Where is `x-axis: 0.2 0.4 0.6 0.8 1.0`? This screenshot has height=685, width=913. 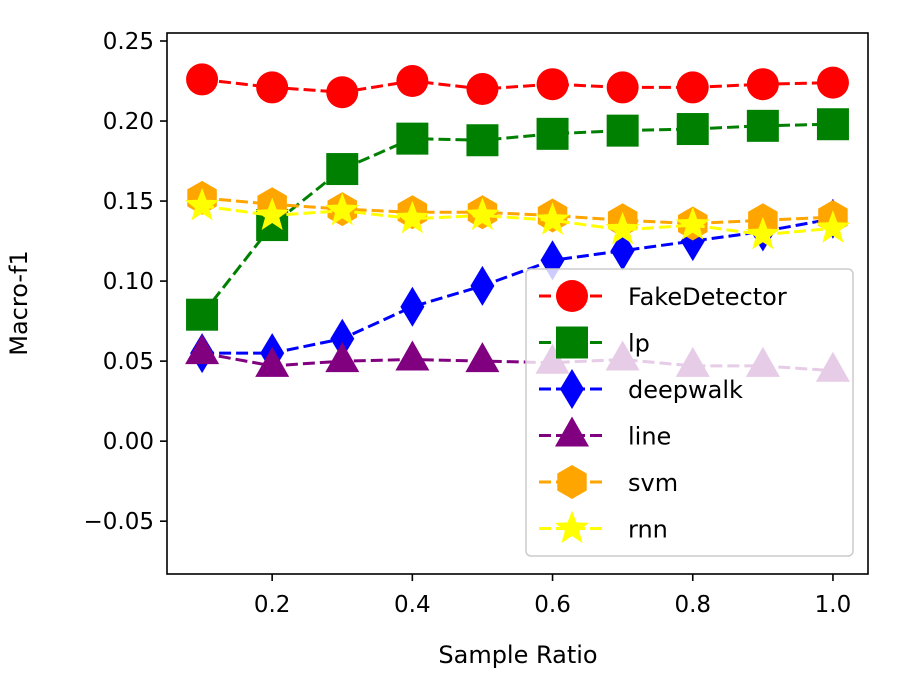
x-axis: 0.2 0.4 0.6 0.8 1.0 is located at coordinates (552, 596).